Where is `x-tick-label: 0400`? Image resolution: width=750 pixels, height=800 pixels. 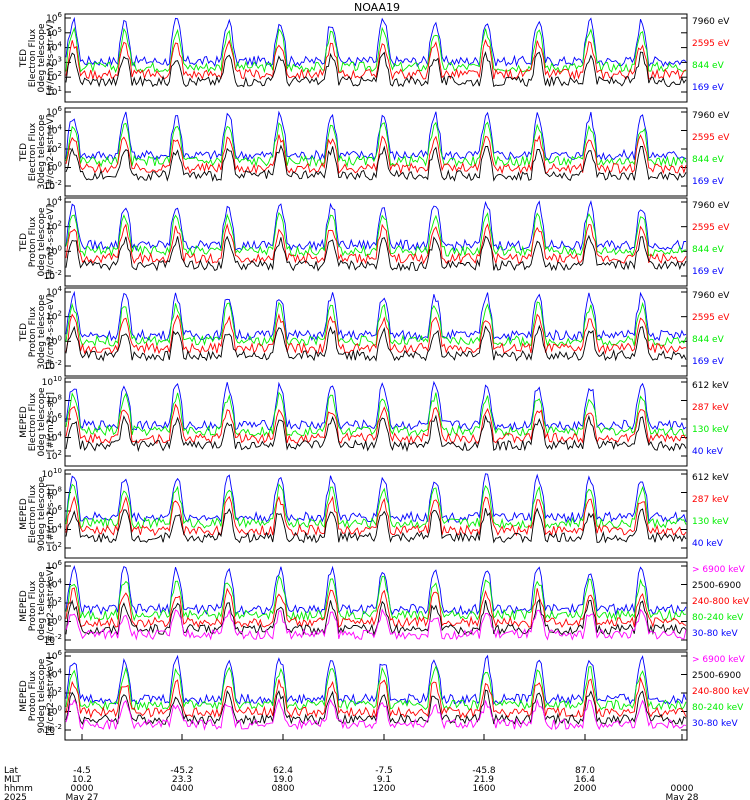
x-tick-label: 0400 is located at coordinates (182, 789).